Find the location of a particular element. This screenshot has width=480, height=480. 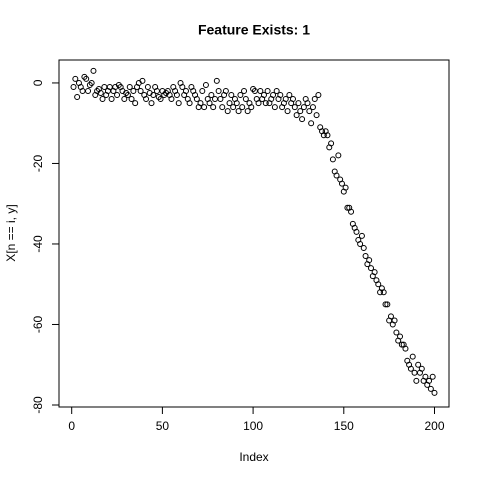

x-tick-label: 0 is located at coordinates (71, 426).